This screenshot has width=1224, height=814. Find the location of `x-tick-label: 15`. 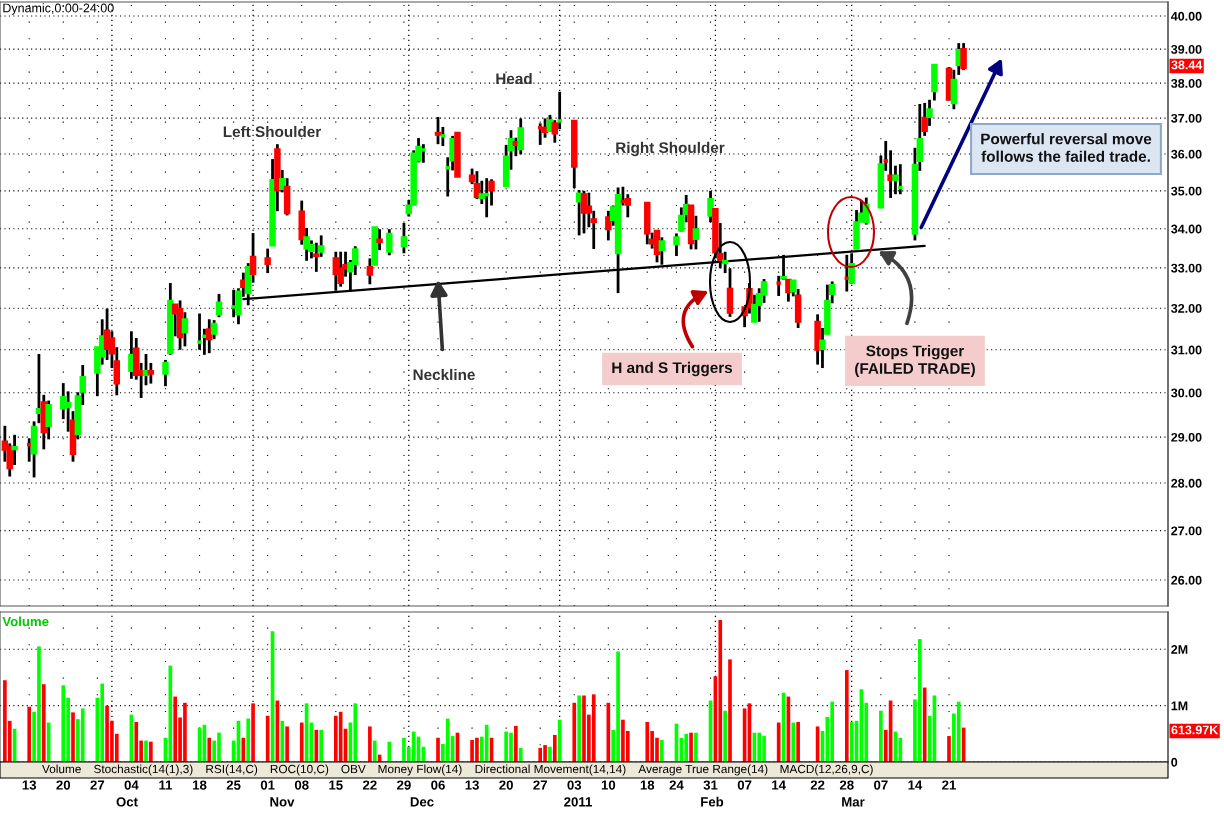

x-tick-label: 15 is located at coordinates (336, 785).